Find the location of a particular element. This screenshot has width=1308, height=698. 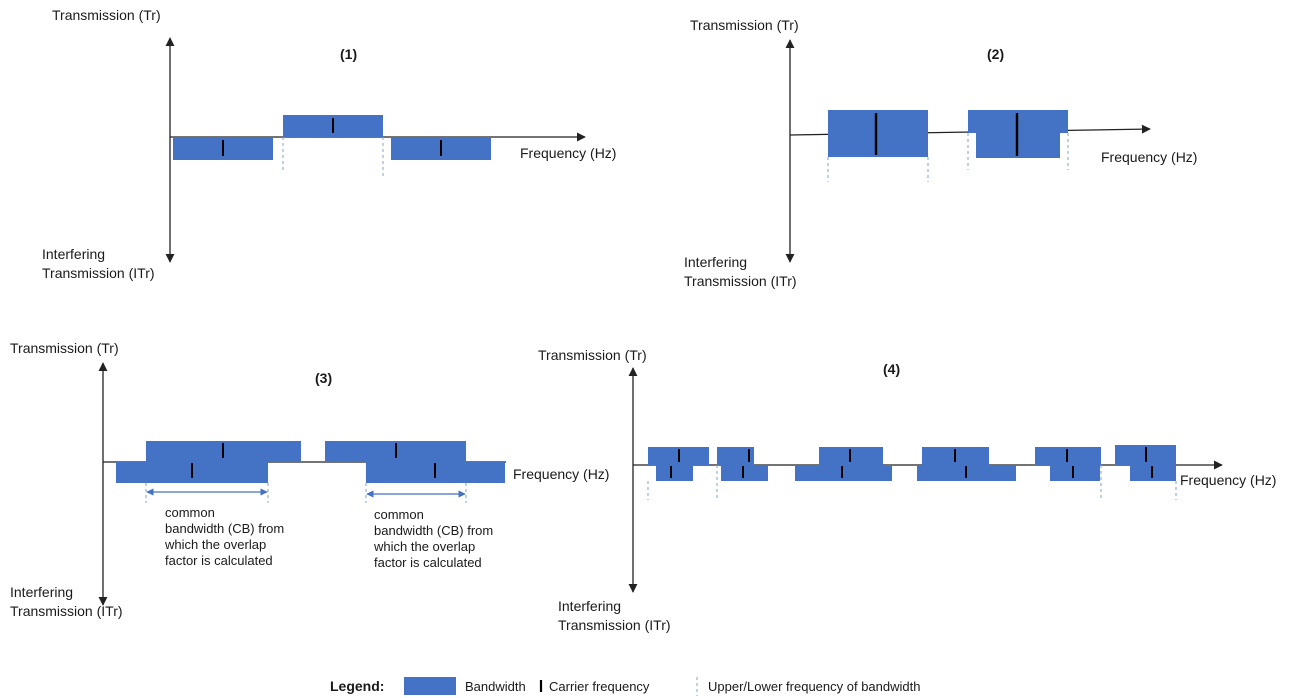

panel-1-x-label: Frequency (Hz) is located at coordinates (568, 153).